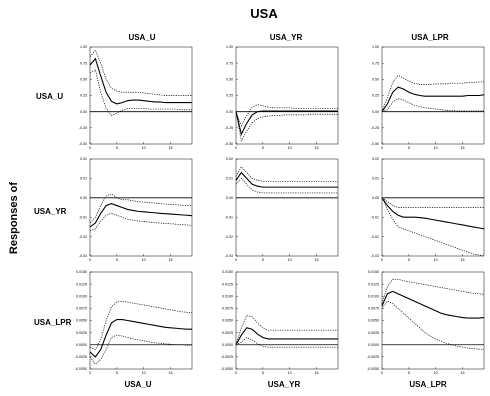 The image size is (490, 396). Describe the element at coordinates (14, 218) in the screenshot. I see `y-axis-label: Responses of` at that location.